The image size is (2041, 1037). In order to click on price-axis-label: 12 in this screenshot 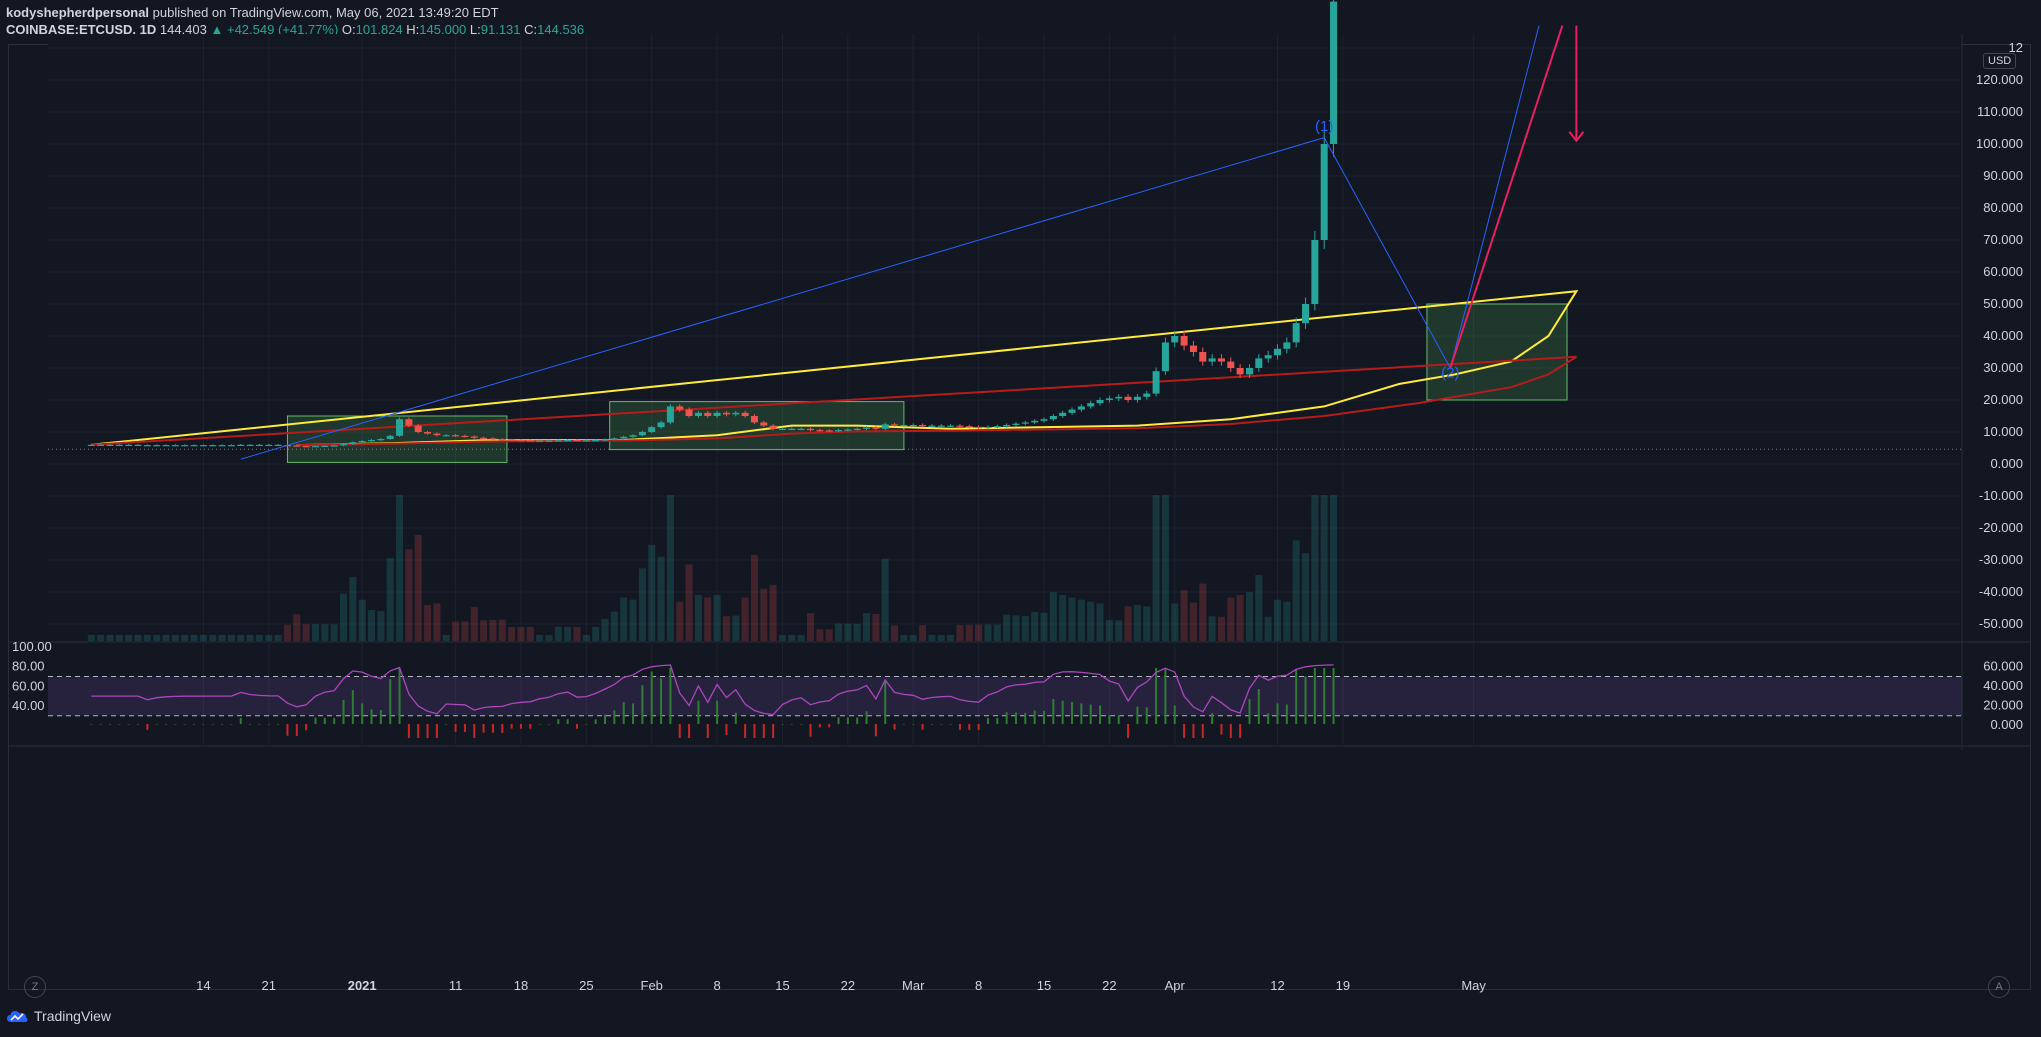, I will do `click(2016, 47)`.